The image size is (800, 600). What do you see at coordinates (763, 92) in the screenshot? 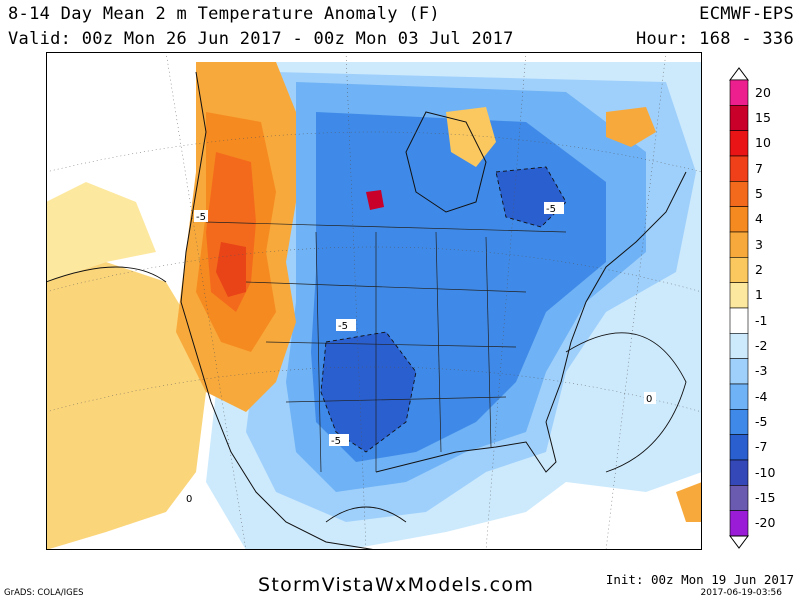
I see `legend-label: 20` at bounding box center [763, 92].